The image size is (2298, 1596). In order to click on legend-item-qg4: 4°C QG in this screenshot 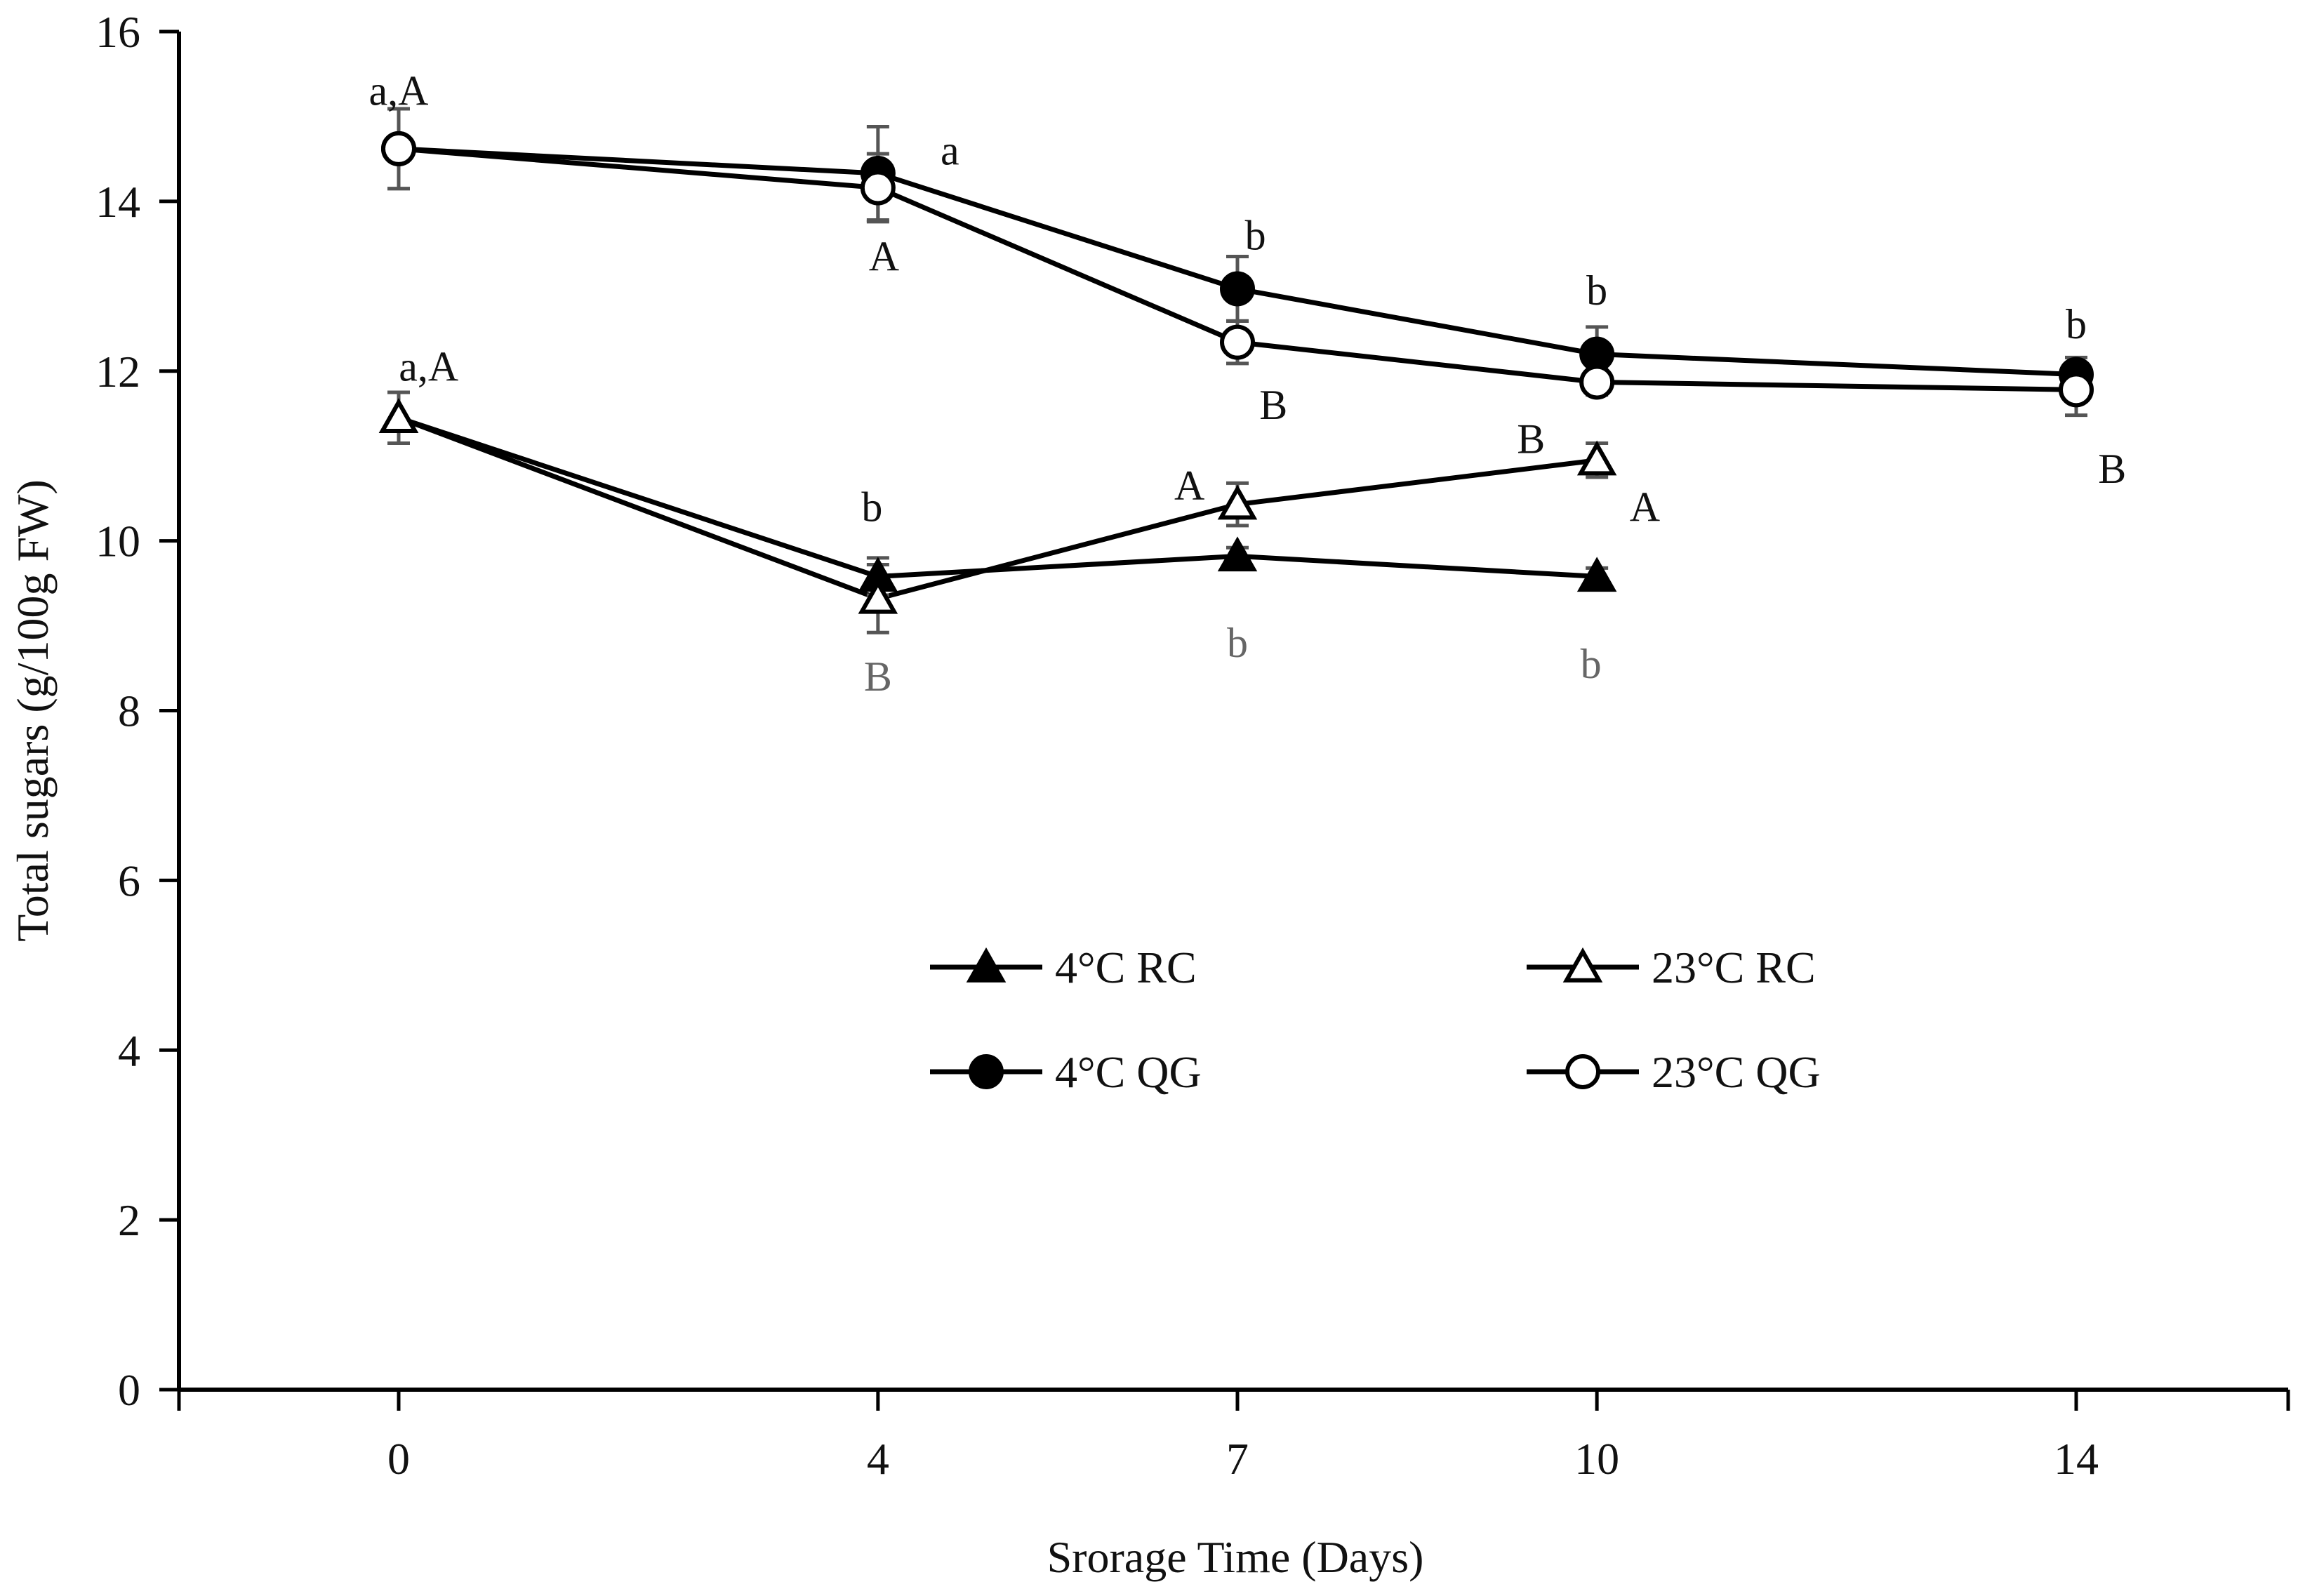, I will do `click(1066, 1072)`.